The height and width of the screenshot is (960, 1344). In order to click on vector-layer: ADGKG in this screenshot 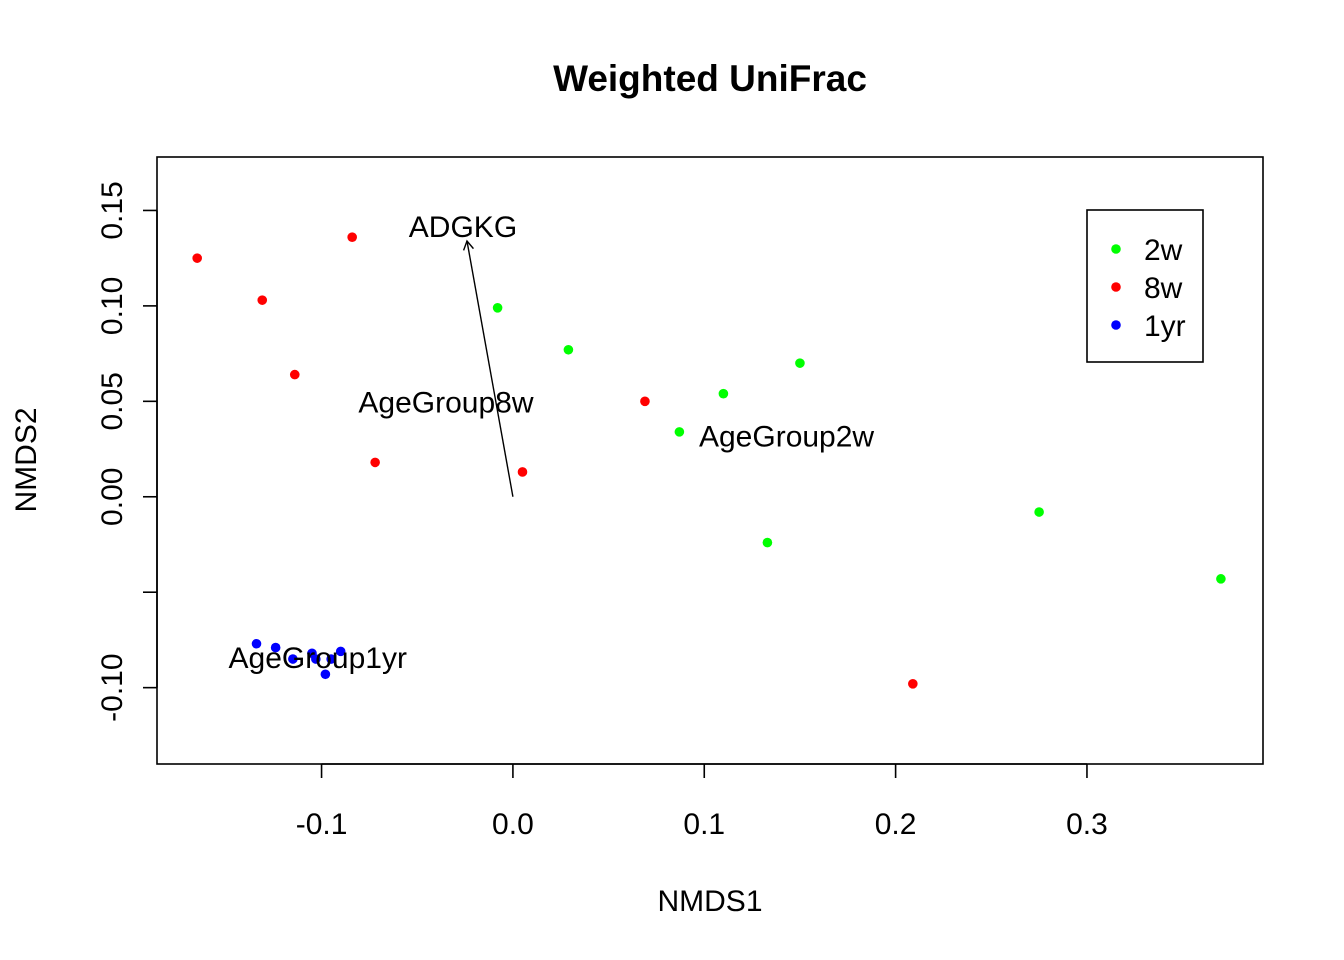, I will do `click(463, 354)`.